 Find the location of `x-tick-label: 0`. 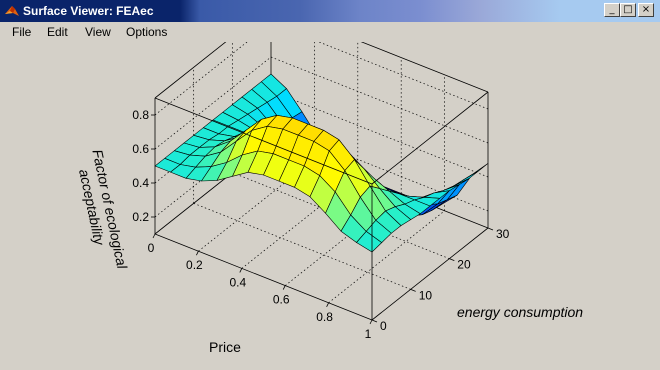

x-tick-label: 0 is located at coordinates (151, 248).